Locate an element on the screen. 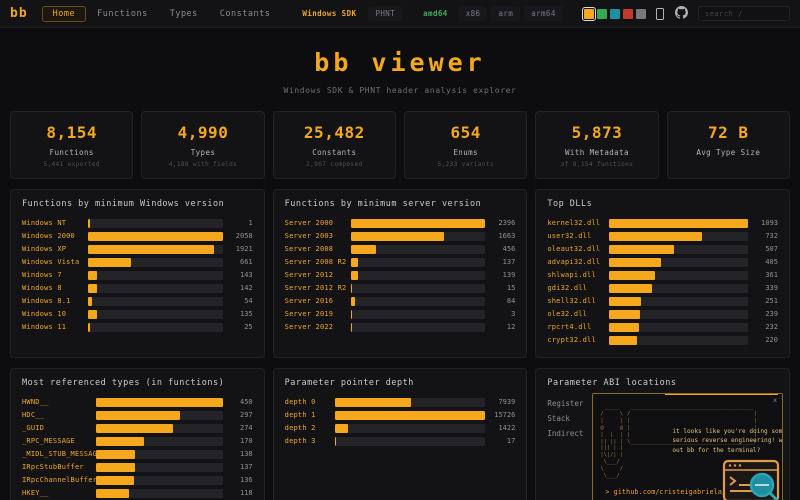 The height and width of the screenshot is (500, 800). arch-badge-x86: x86 is located at coordinates (473, 13).